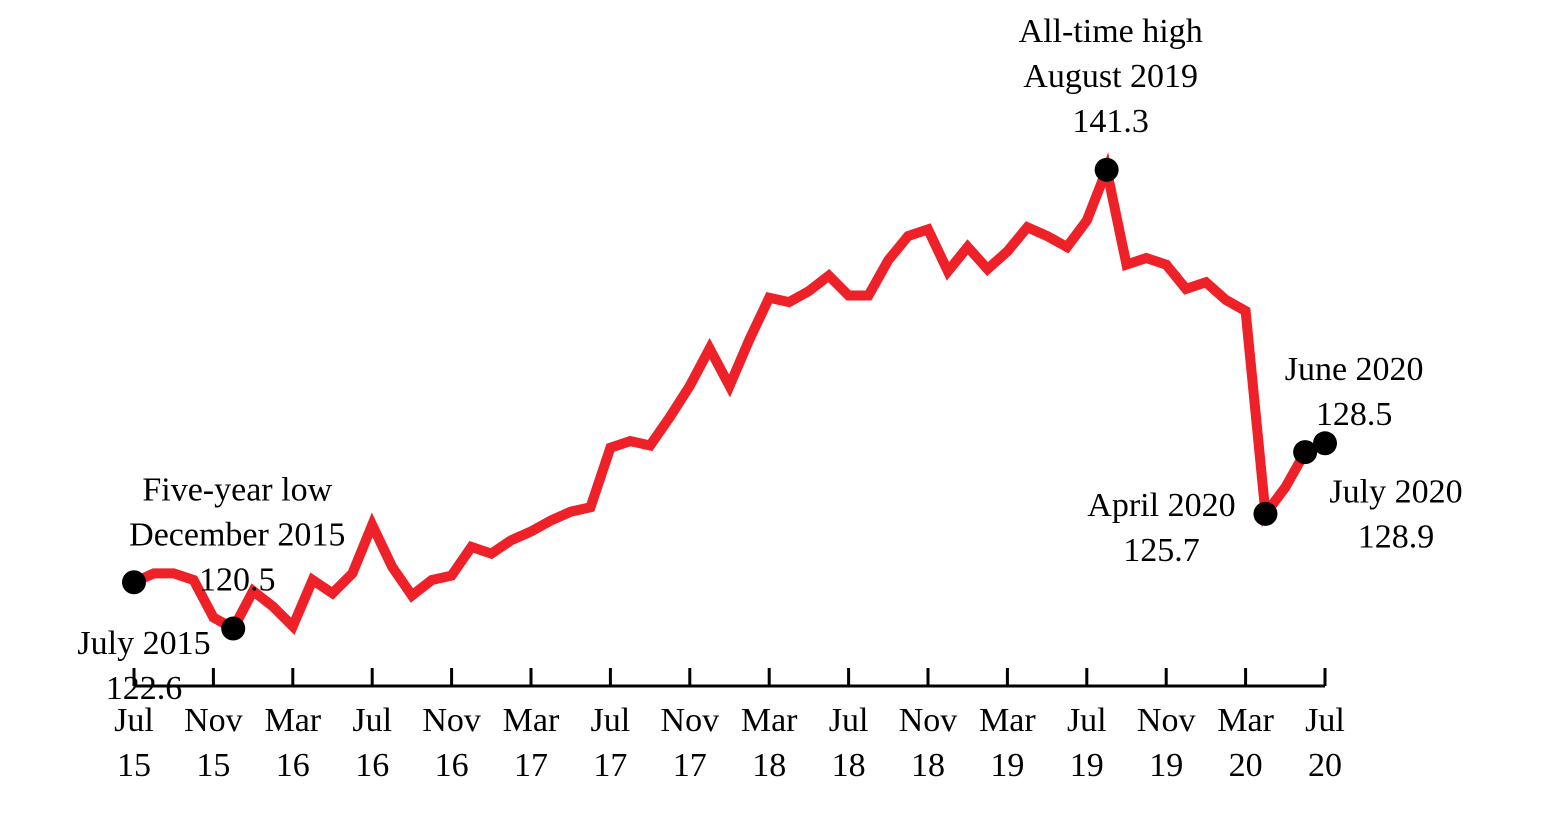  What do you see at coordinates (1110, 121) in the screenshot?
I see `annotation-label: 141.3` at bounding box center [1110, 121].